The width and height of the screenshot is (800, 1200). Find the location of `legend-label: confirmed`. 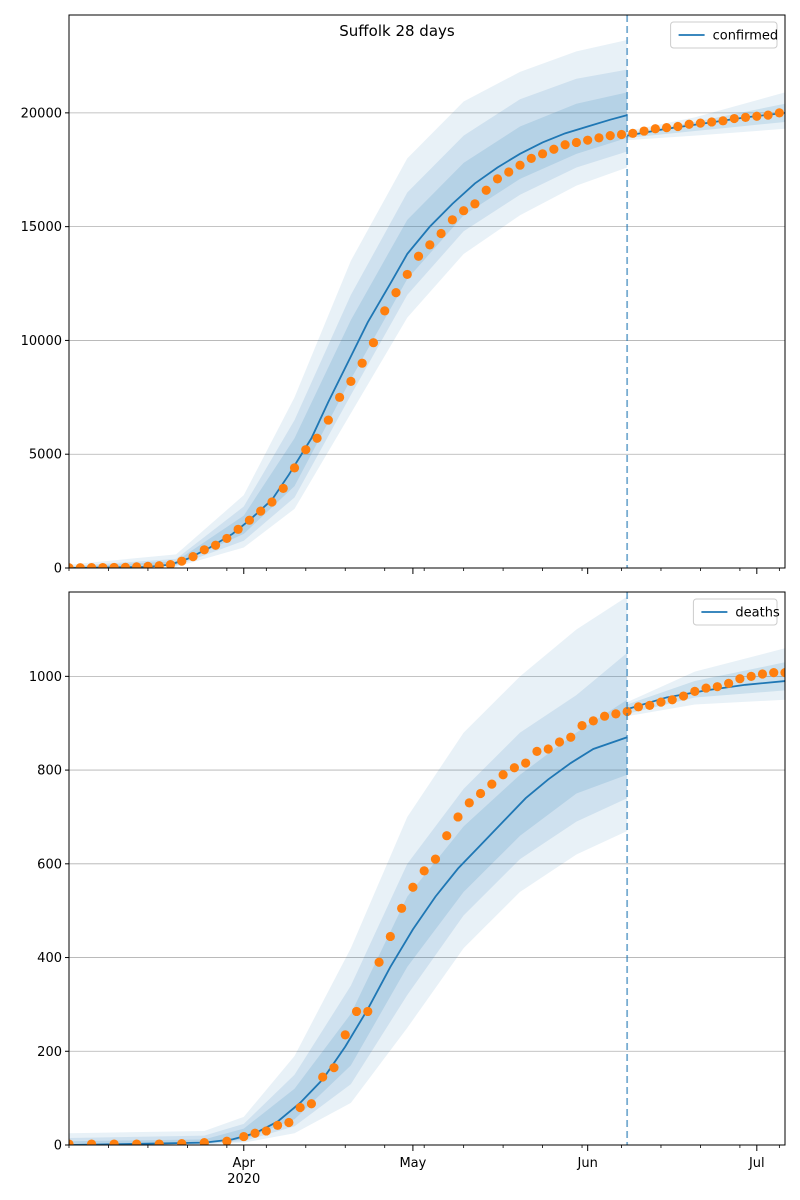

legend-label: confirmed is located at coordinates (746, 36).